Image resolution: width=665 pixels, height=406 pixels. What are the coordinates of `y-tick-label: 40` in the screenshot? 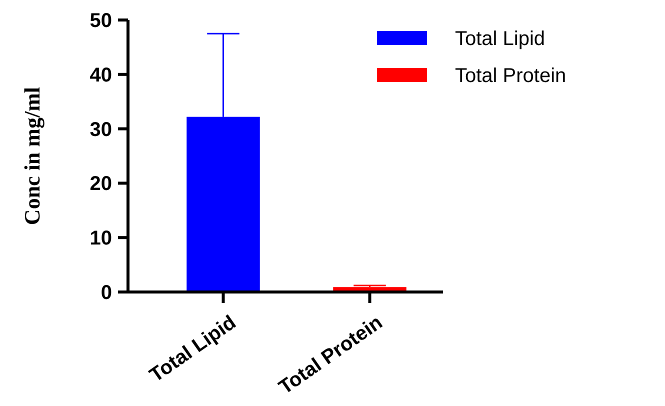 It's located at (101, 75).